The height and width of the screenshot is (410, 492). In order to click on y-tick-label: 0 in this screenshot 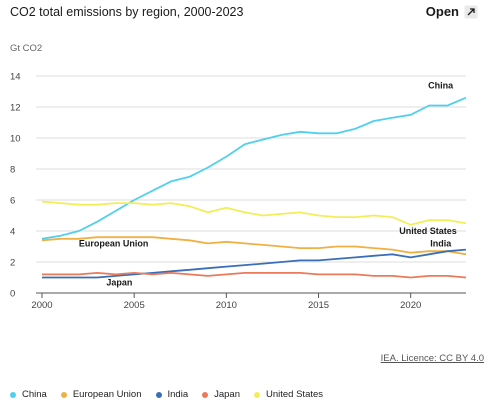, I will do `click(12, 294)`.